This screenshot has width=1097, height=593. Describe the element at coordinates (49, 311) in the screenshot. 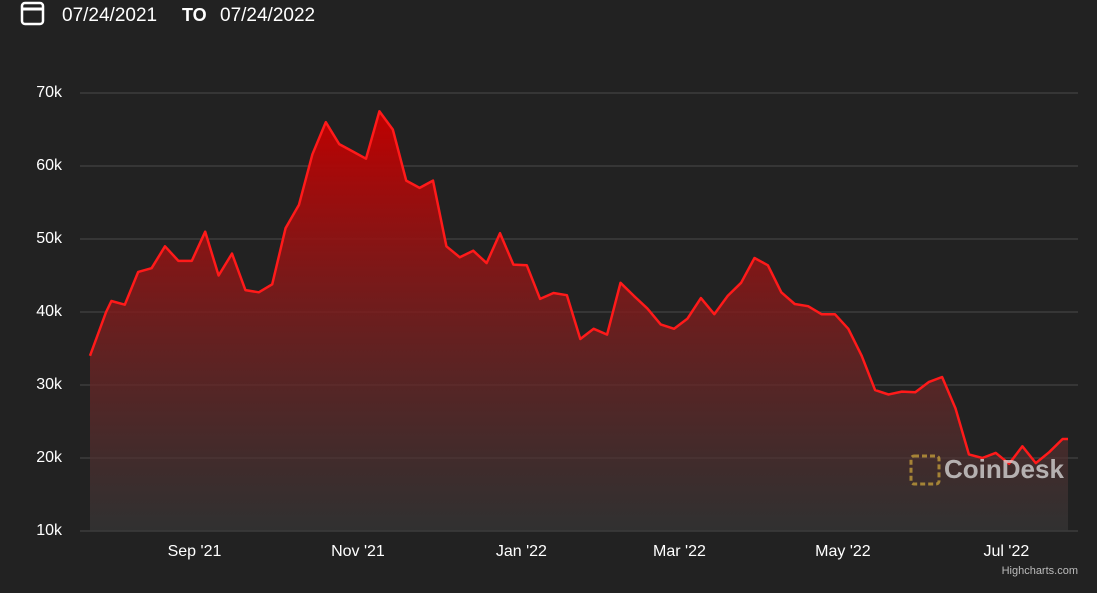

I see `y-tick-label: 40k` at that location.